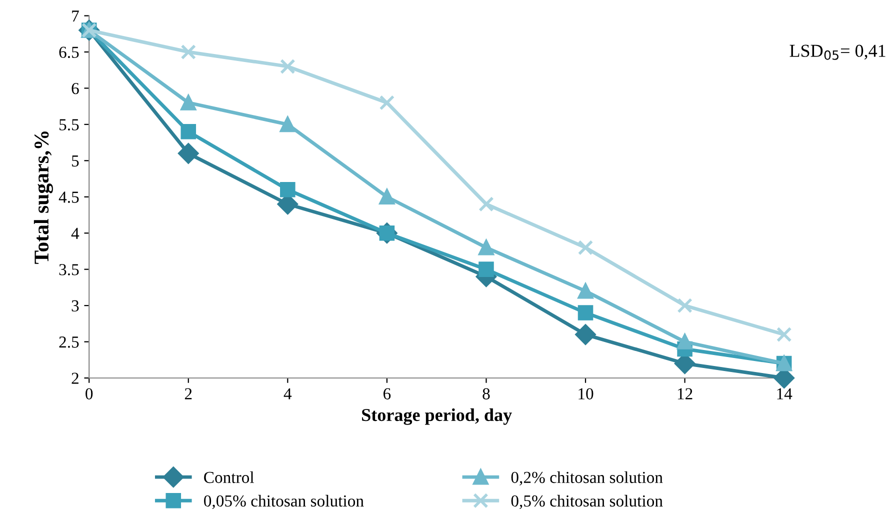 This screenshot has height=525, width=891. Describe the element at coordinates (75, 233) in the screenshot. I see `y-tick-label: 4` at that location.